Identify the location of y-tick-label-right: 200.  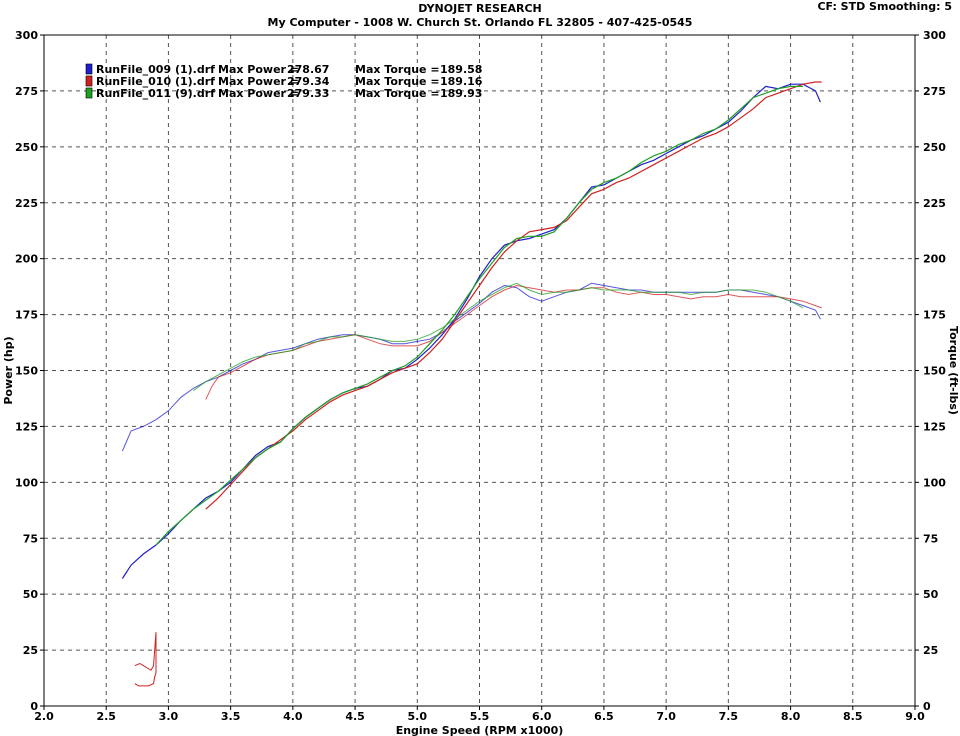
(934, 259).